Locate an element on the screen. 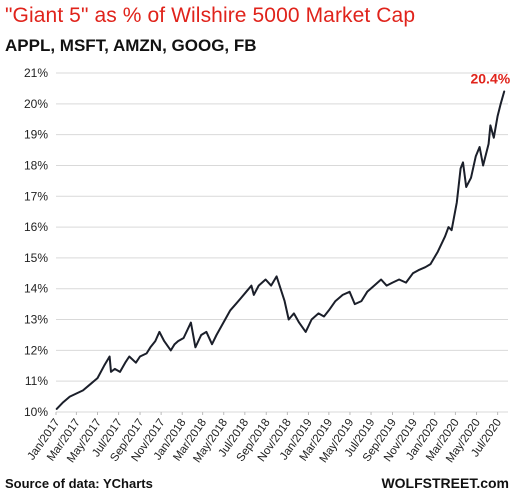  y-tick-label: 16% is located at coordinates (36, 227).